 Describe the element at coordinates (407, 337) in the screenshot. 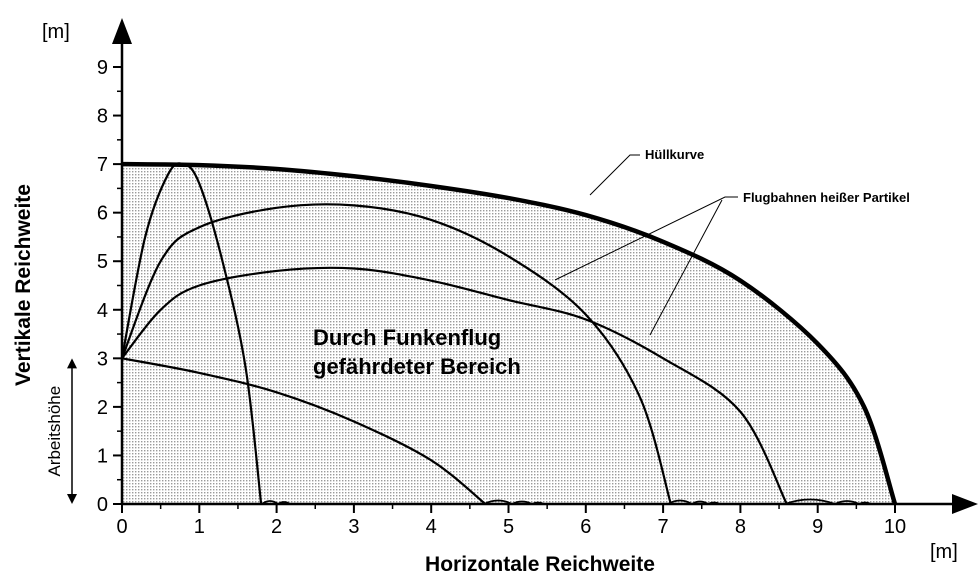

I see `area-label: Durch Funkenflug` at that location.